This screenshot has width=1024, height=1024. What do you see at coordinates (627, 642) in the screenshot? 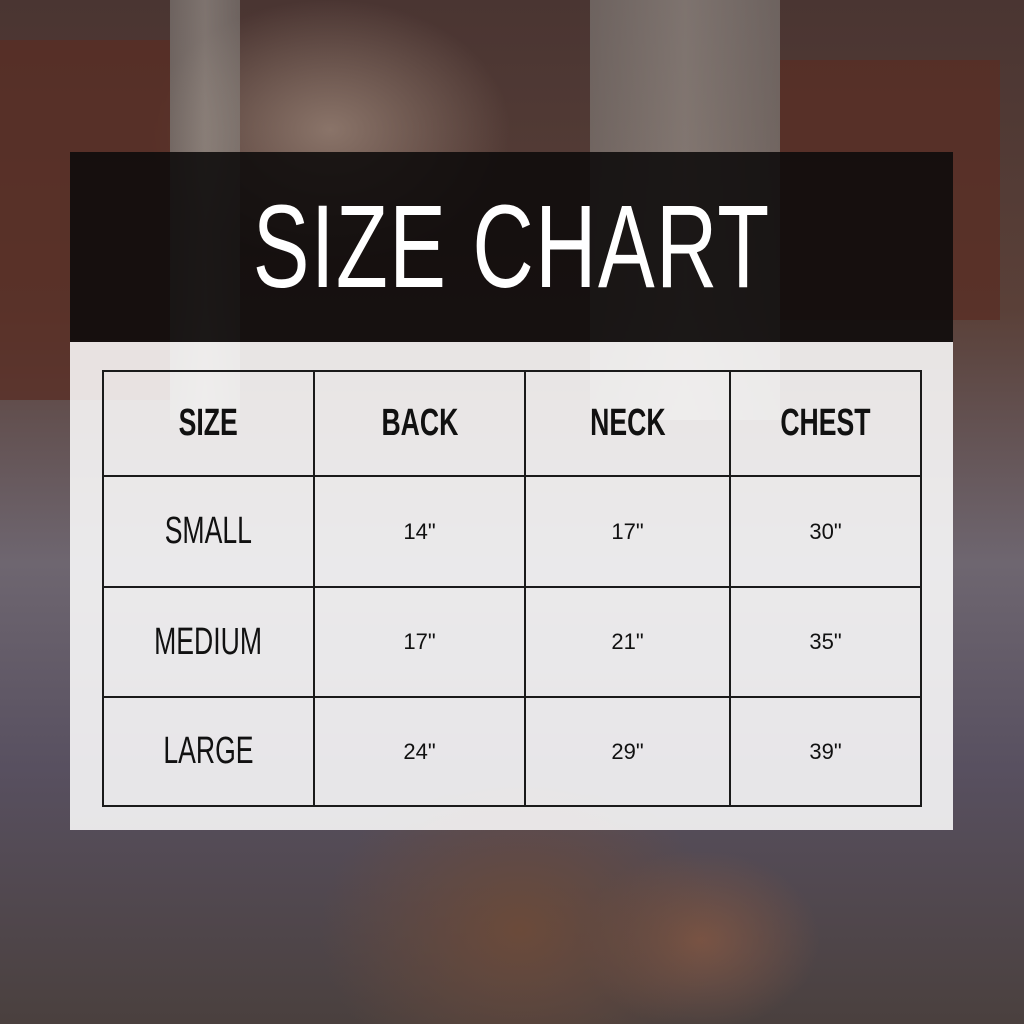
I see `neck-value: 21"` at bounding box center [627, 642].